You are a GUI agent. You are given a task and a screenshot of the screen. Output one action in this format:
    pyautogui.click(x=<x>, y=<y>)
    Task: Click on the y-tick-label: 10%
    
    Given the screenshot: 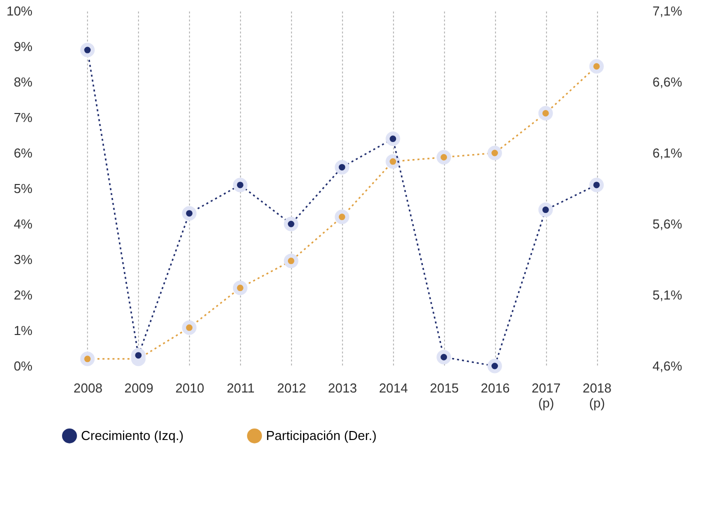 What is the action you would take?
    pyautogui.click(x=19, y=11)
    